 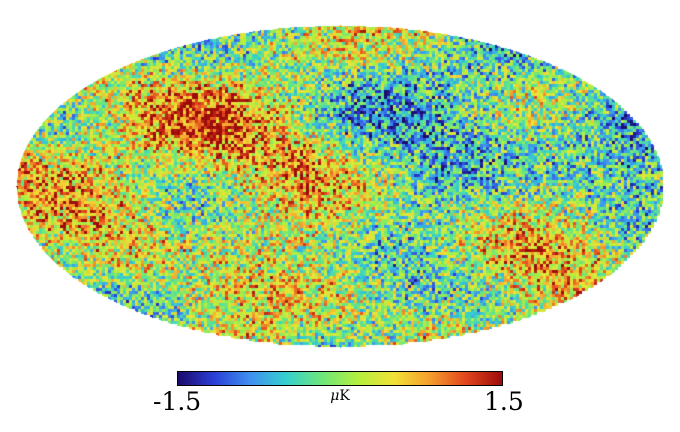 I want to click on colorbar-max-label: 1.5, so click(x=504, y=401).